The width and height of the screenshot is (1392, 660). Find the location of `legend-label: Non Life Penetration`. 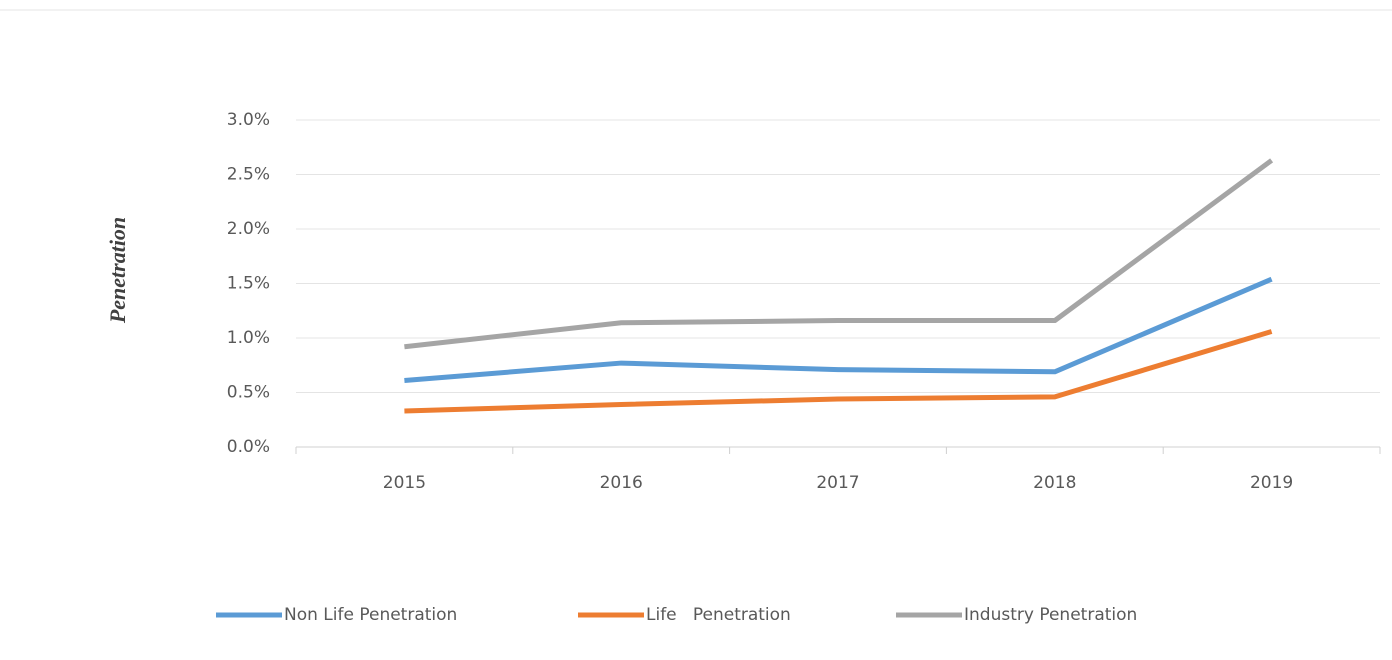

legend-label: Non Life Penetration is located at coordinates (370, 615).